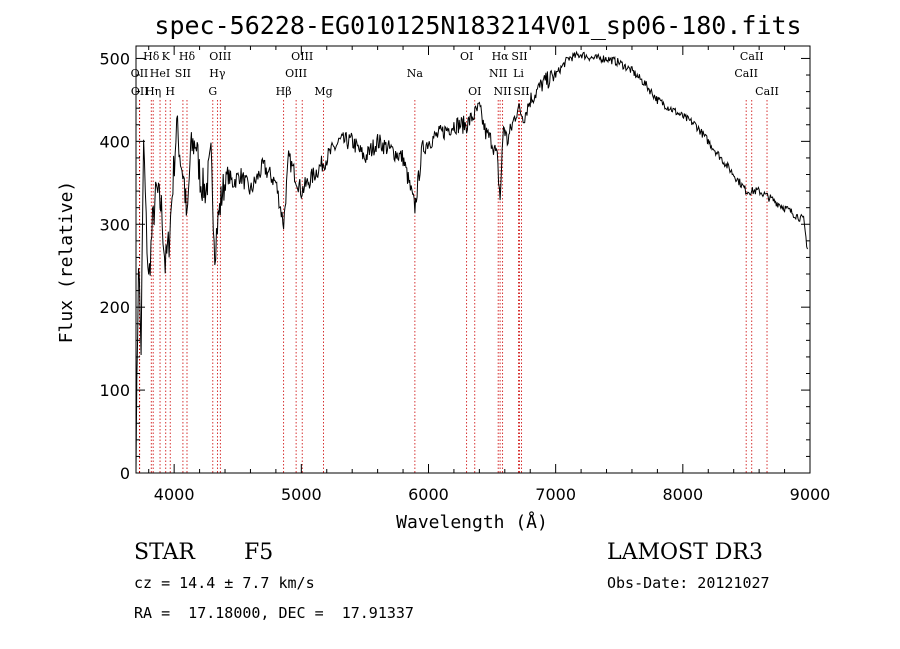  What do you see at coordinates (66, 262) in the screenshot?
I see `y-axis-label: Flux (relative)` at bounding box center [66, 262].